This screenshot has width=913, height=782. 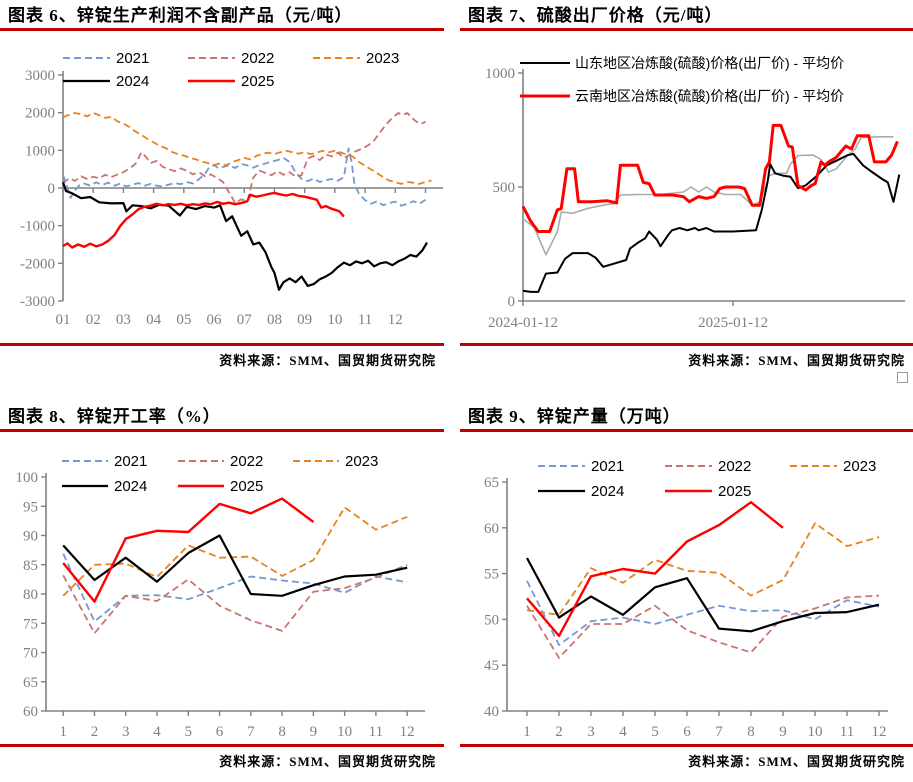 What do you see at coordinates (30, 595) in the screenshot?
I see `y-tick-label: 80` at bounding box center [30, 595].